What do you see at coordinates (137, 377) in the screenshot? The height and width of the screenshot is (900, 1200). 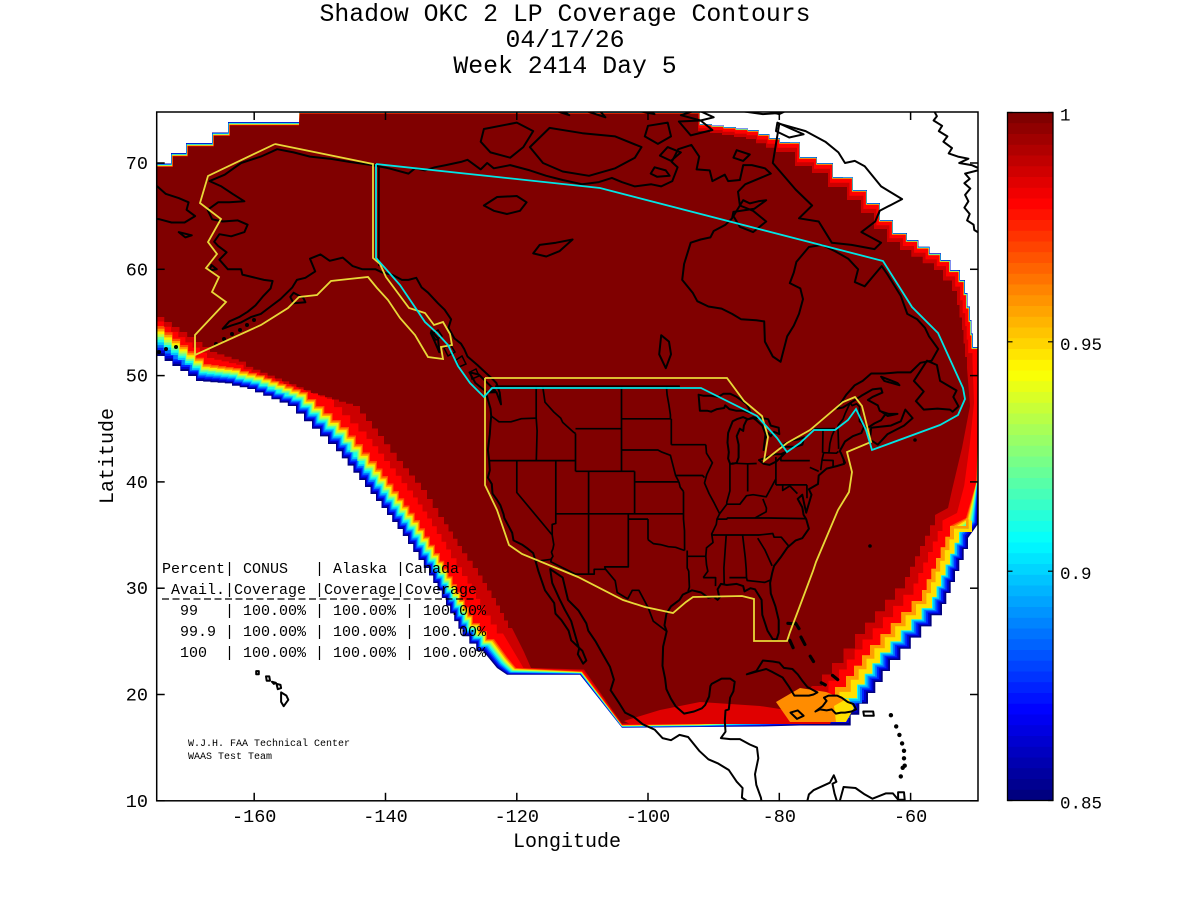 I see `svg-text: 50` at bounding box center [137, 377].